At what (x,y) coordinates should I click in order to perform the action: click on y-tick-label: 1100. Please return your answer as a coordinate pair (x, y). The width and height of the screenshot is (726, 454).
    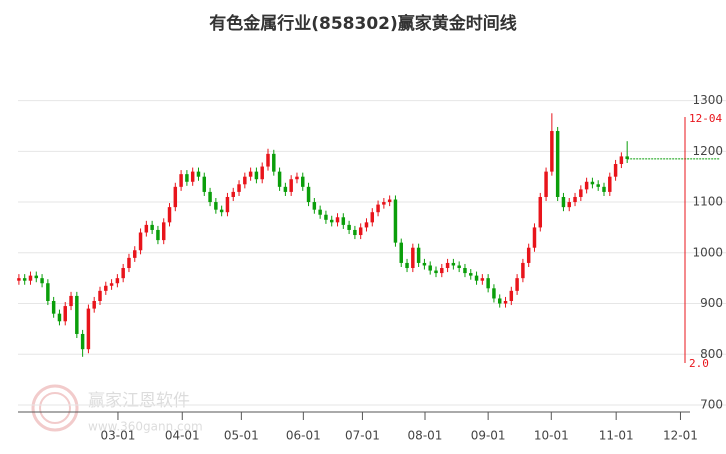
    Looking at the image, I should click on (707, 202).